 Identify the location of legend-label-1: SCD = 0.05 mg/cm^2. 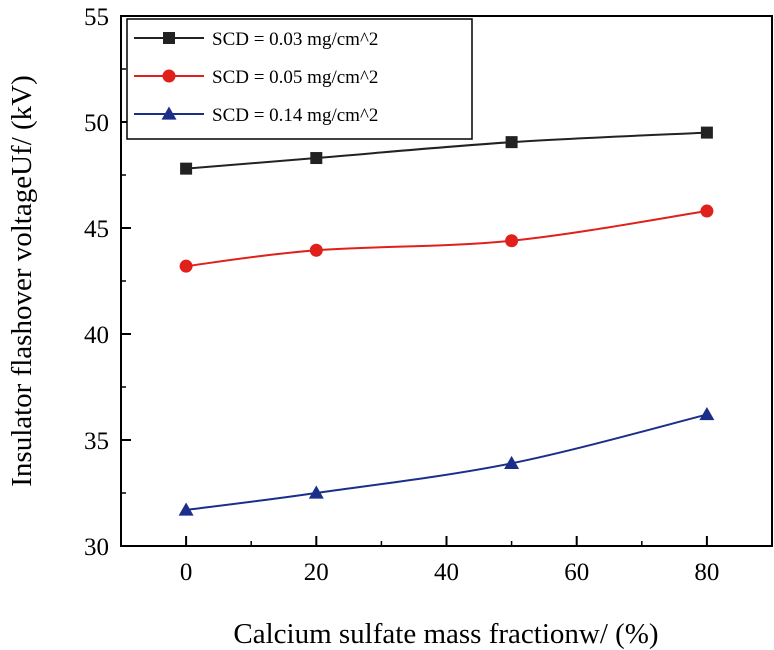
(295, 77).